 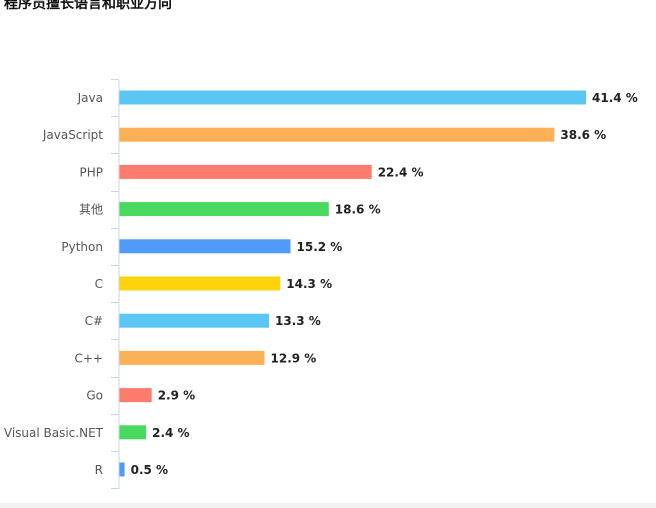 I want to click on value-label: 2.4 %, so click(x=170, y=433).